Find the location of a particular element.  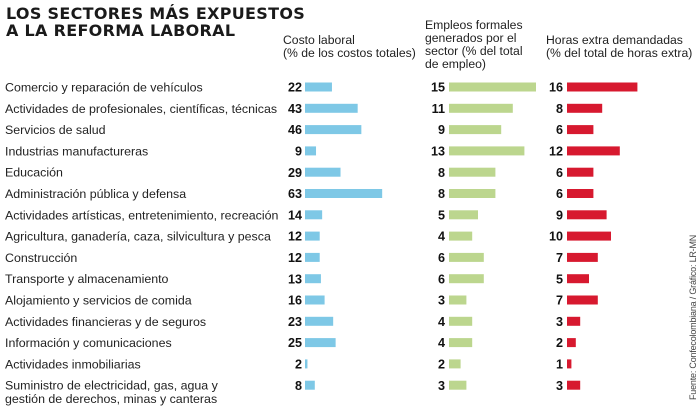

value-label-series3-row4: 12 is located at coordinates (556, 152).